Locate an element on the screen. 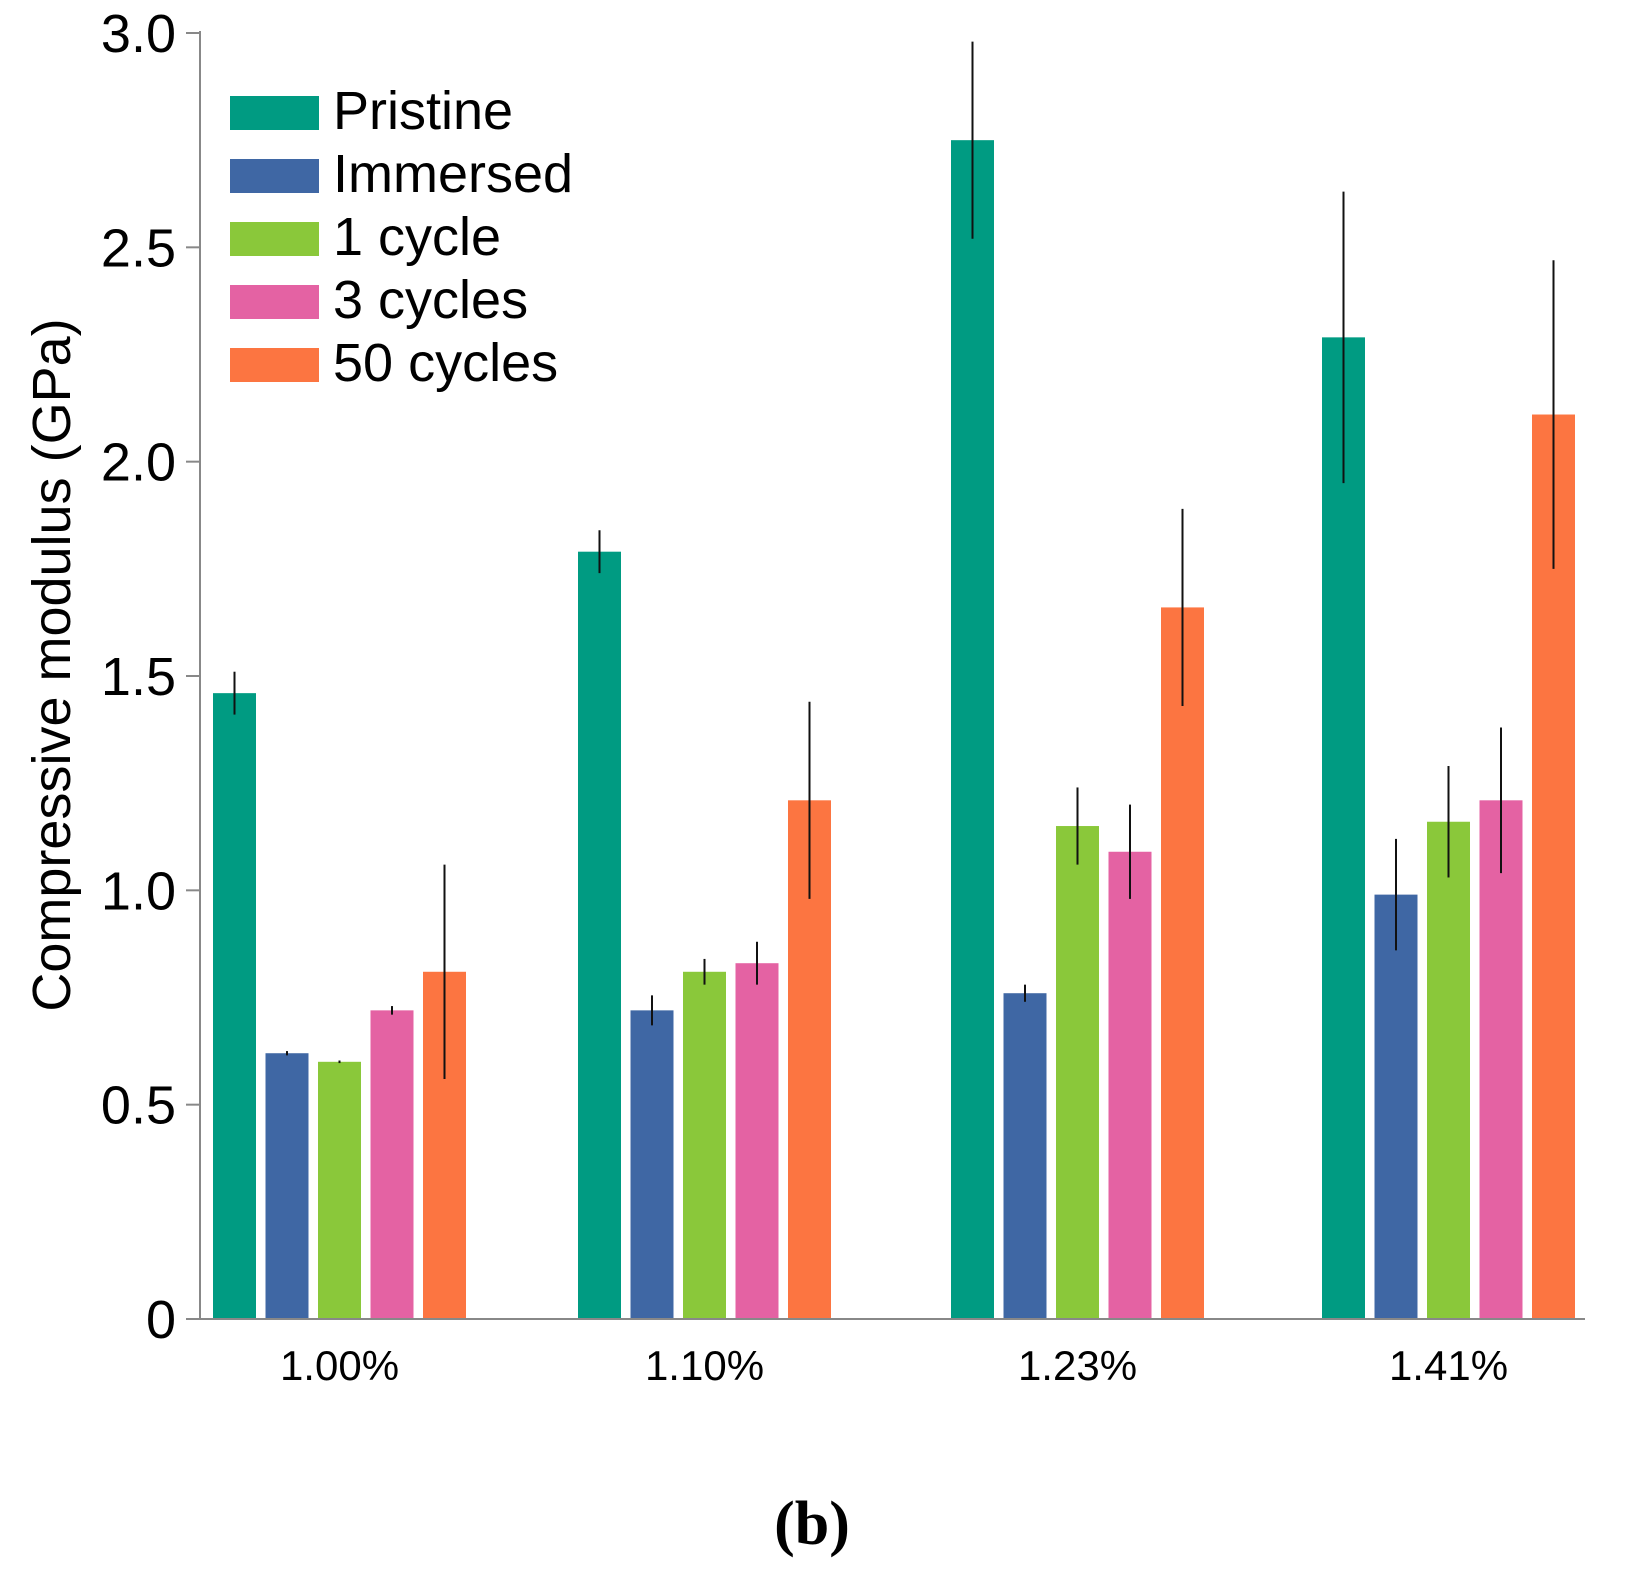  x-tick-label-2: 1.23% is located at coordinates (1077, 1365).